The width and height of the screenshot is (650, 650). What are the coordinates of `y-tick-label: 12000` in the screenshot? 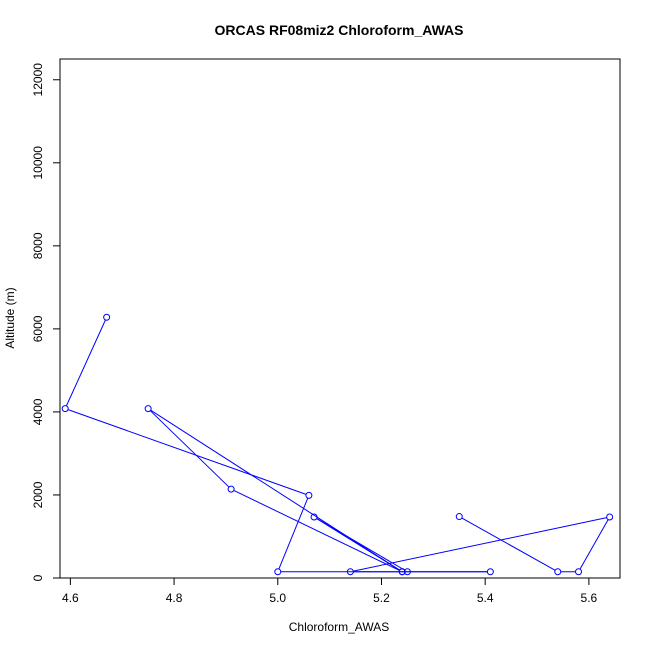 It's located at (38, 80).